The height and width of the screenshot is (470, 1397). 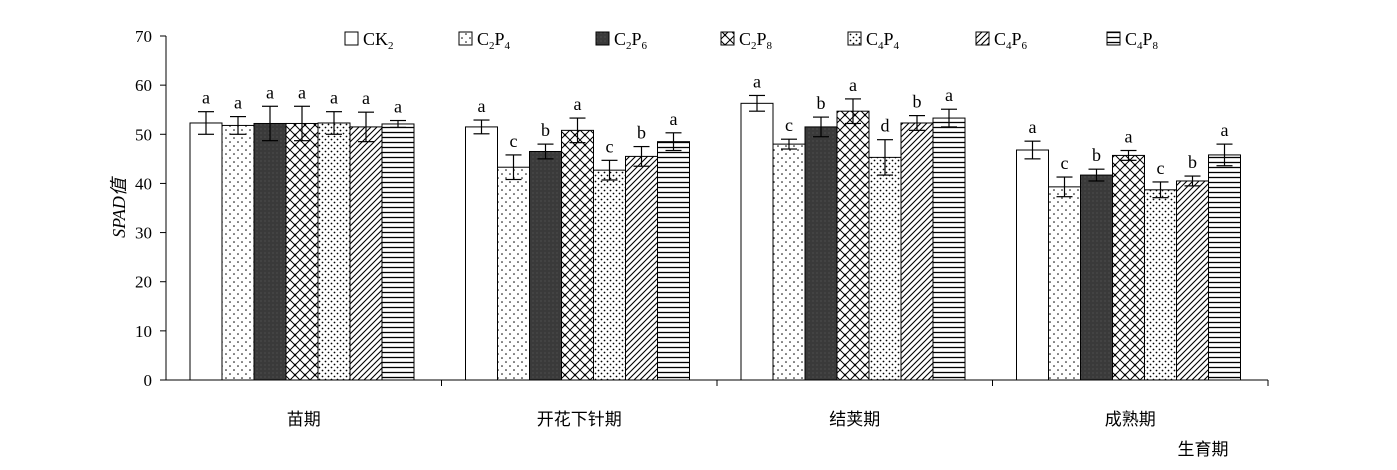 What do you see at coordinates (1203, 450) in the screenshot?
I see `x-axis-label: 生育期` at bounding box center [1203, 450].